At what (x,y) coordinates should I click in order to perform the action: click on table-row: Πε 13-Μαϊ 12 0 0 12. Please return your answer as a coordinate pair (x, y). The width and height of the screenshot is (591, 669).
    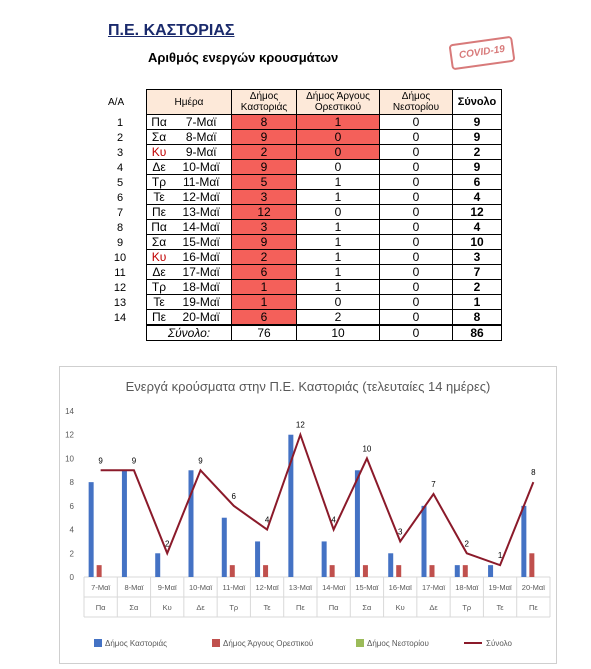
    Looking at the image, I should click on (324, 212).